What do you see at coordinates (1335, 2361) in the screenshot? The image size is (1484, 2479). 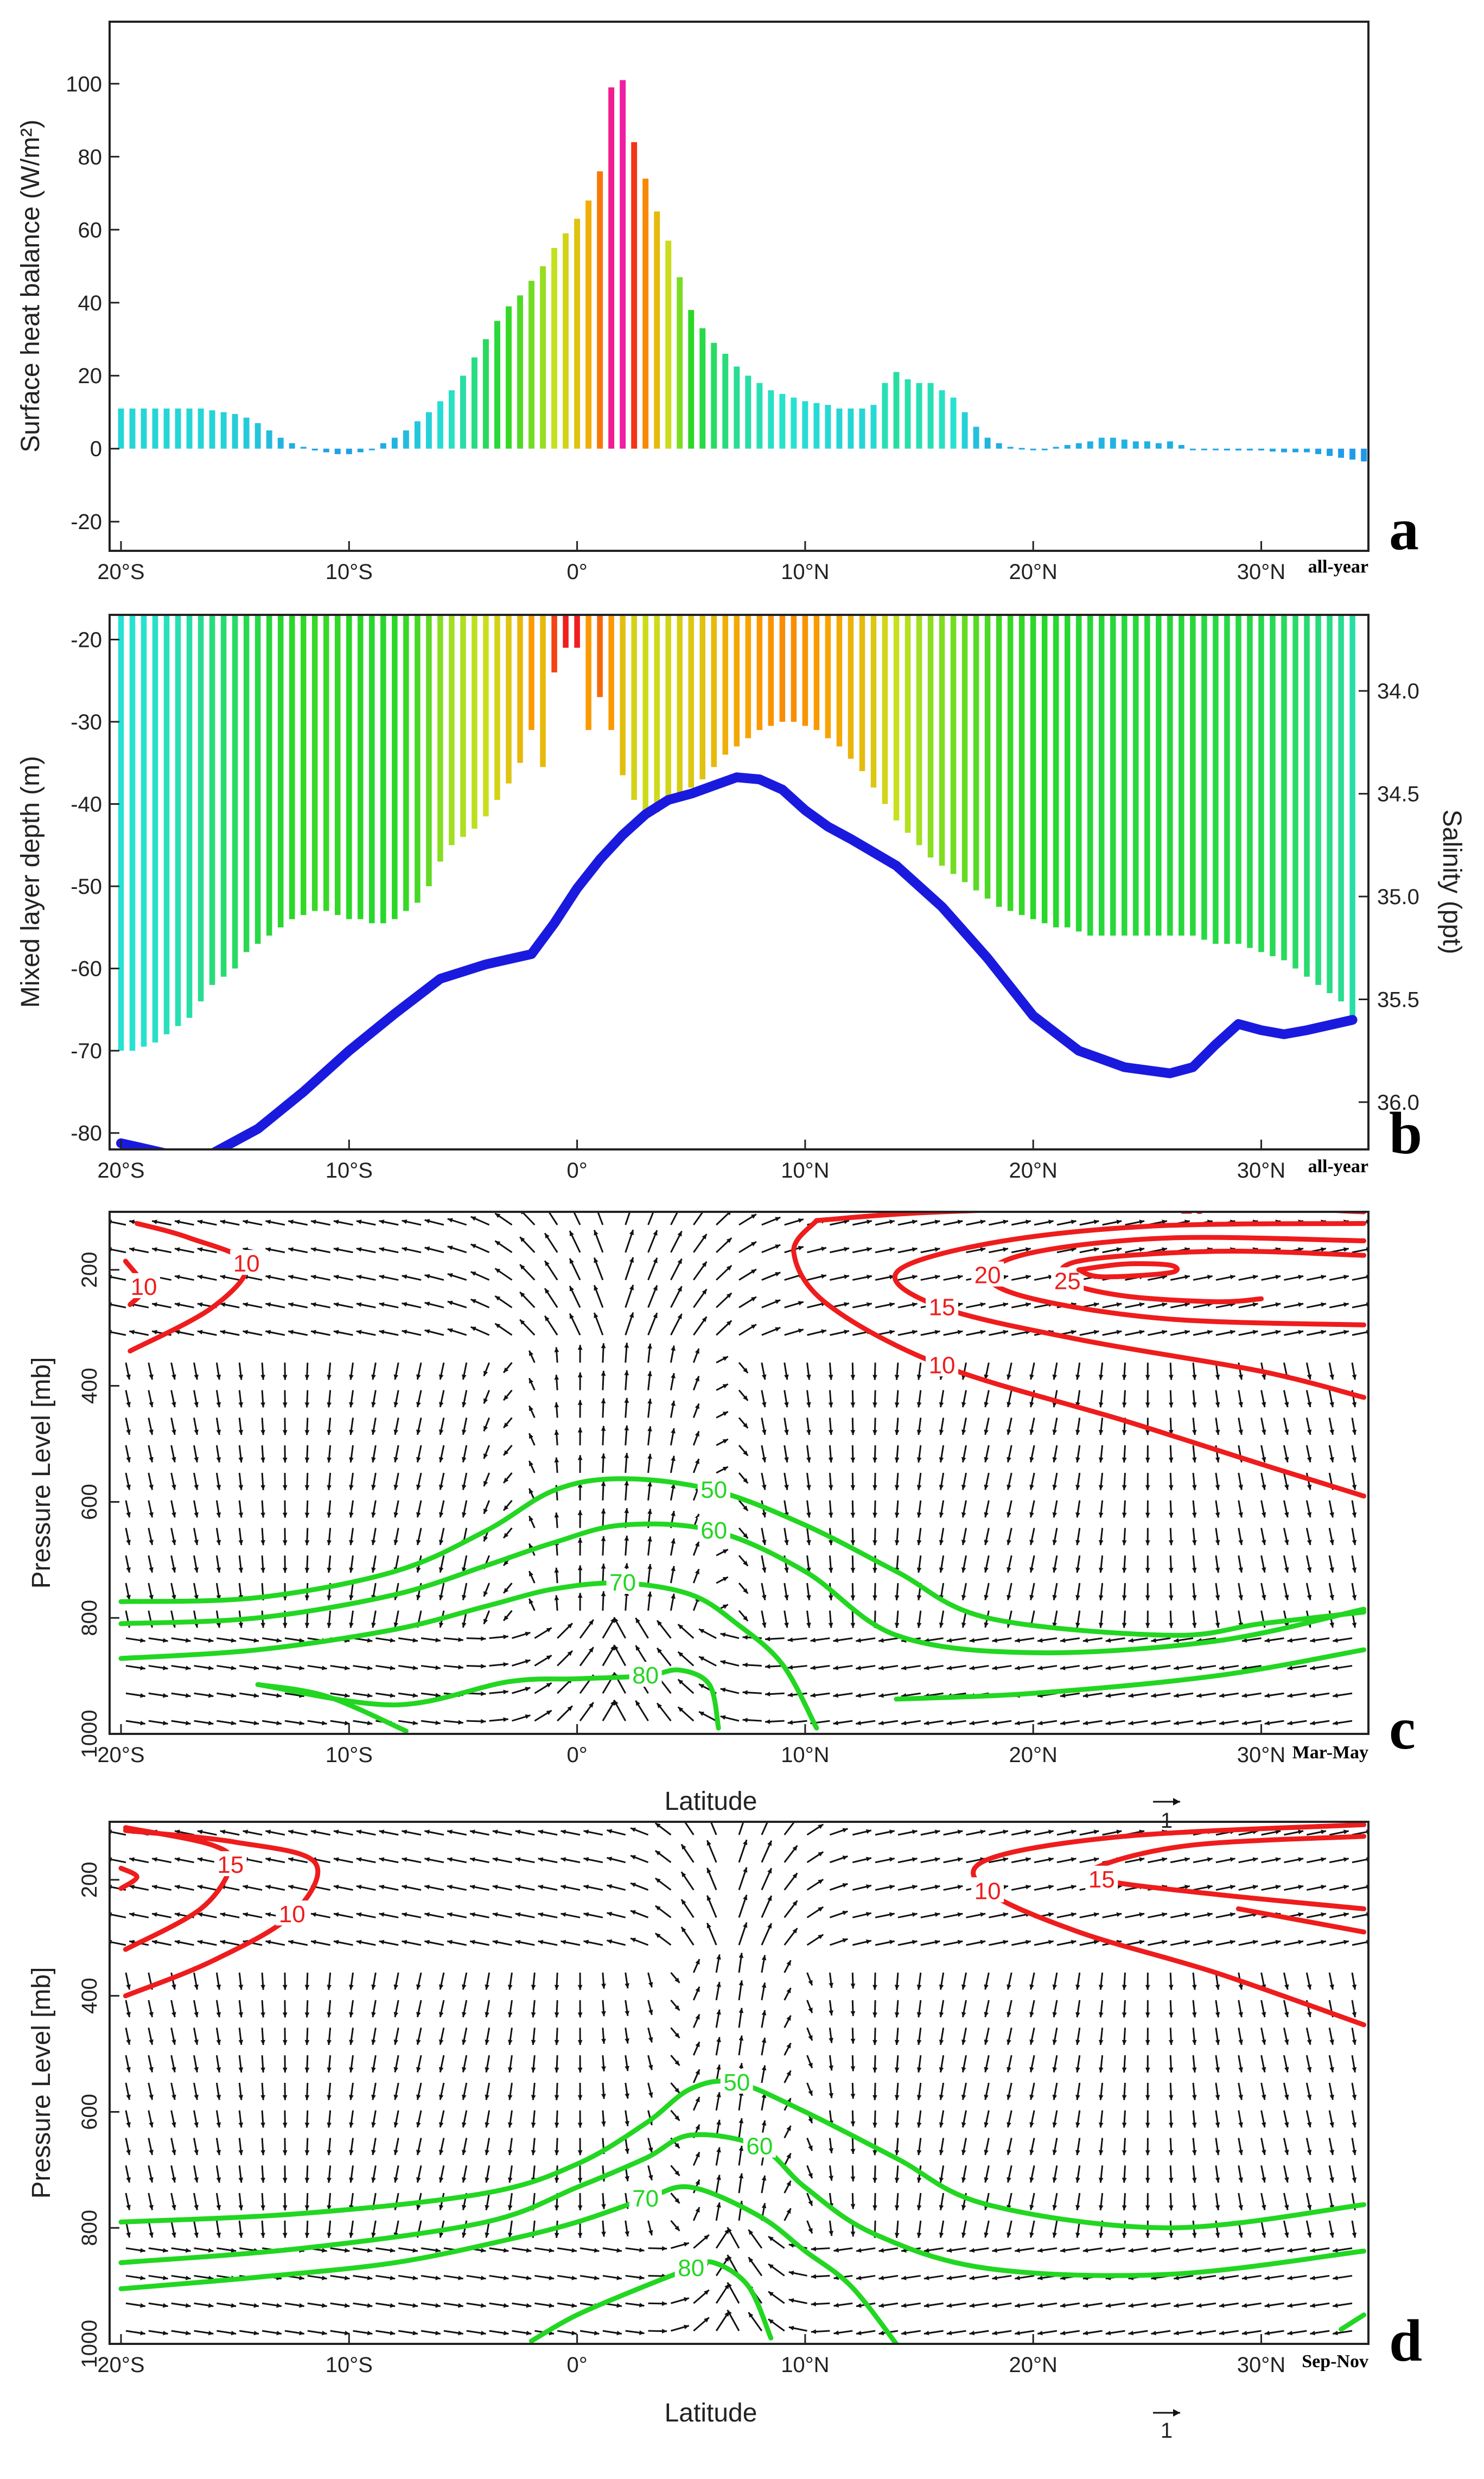 I see `panel-d-season-label: Sep-Nov` at bounding box center [1335, 2361].